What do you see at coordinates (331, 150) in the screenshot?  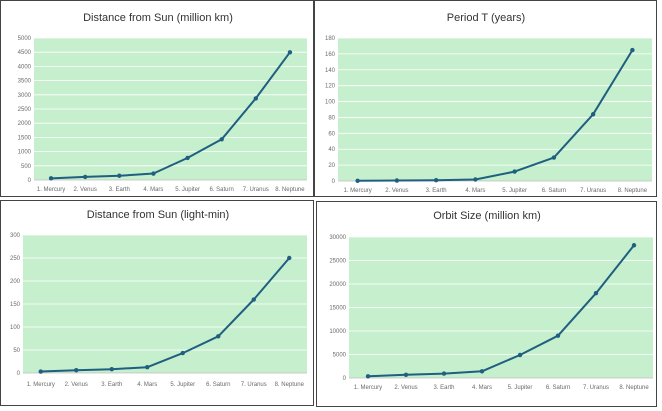 I see `y-tick-label: 40` at bounding box center [331, 150].